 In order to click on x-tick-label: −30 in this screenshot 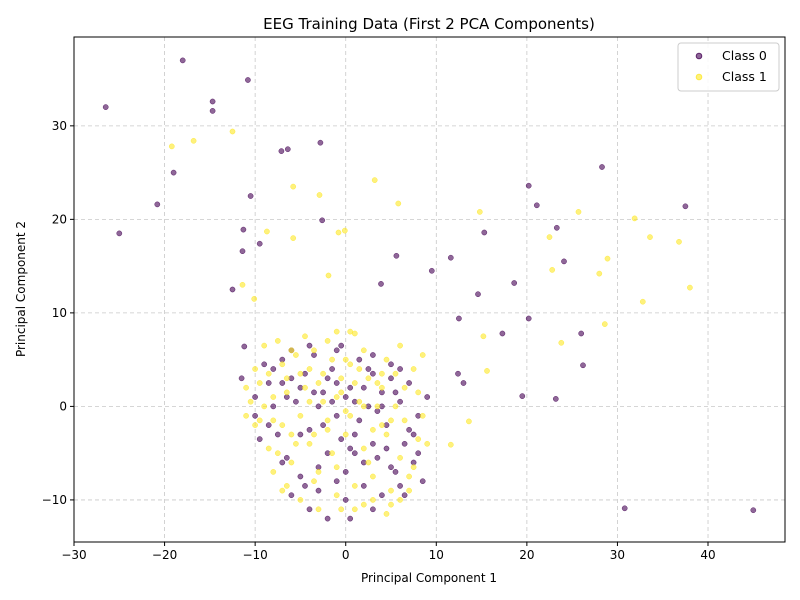, I will do `click(73, 555)`.